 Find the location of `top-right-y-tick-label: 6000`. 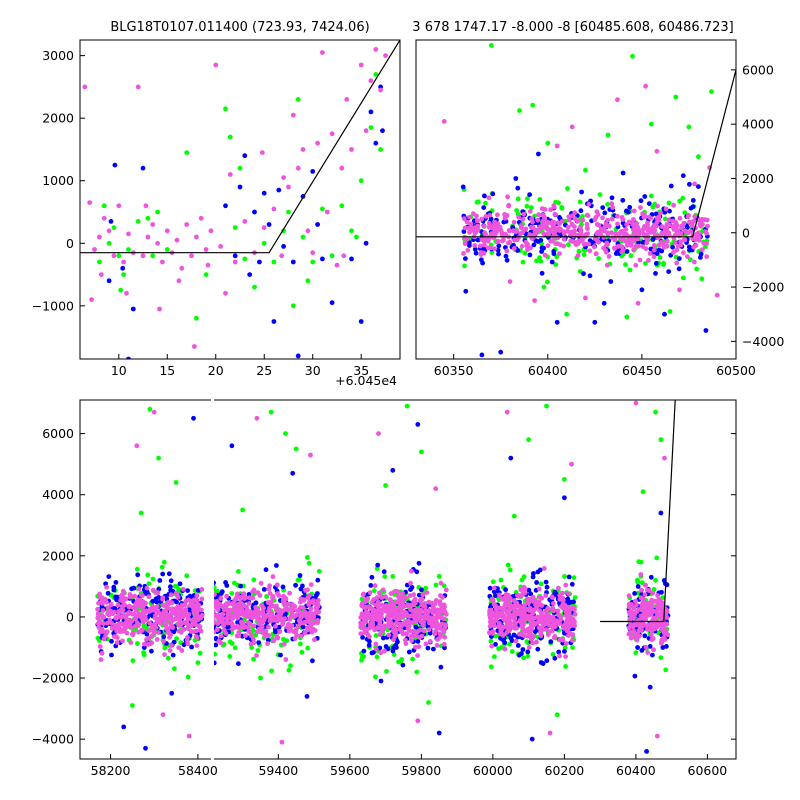

top-right-y-tick-label: 6000 is located at coordinates (758, 69).